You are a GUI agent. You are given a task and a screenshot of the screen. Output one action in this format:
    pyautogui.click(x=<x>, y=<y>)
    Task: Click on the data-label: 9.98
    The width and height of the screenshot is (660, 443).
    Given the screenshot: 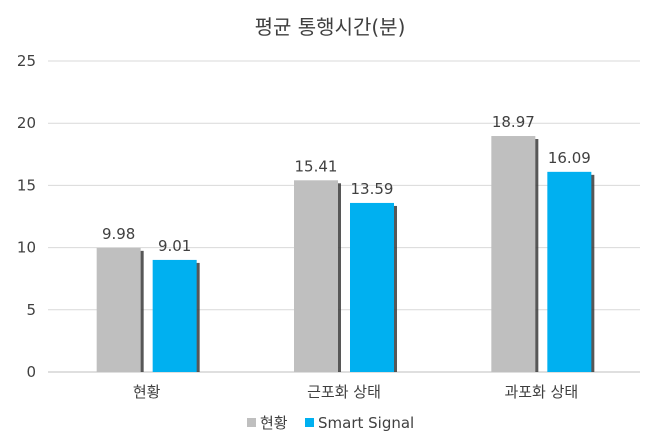 What is the action you would take?
    pyautogui.click(x=118, y=234)
    